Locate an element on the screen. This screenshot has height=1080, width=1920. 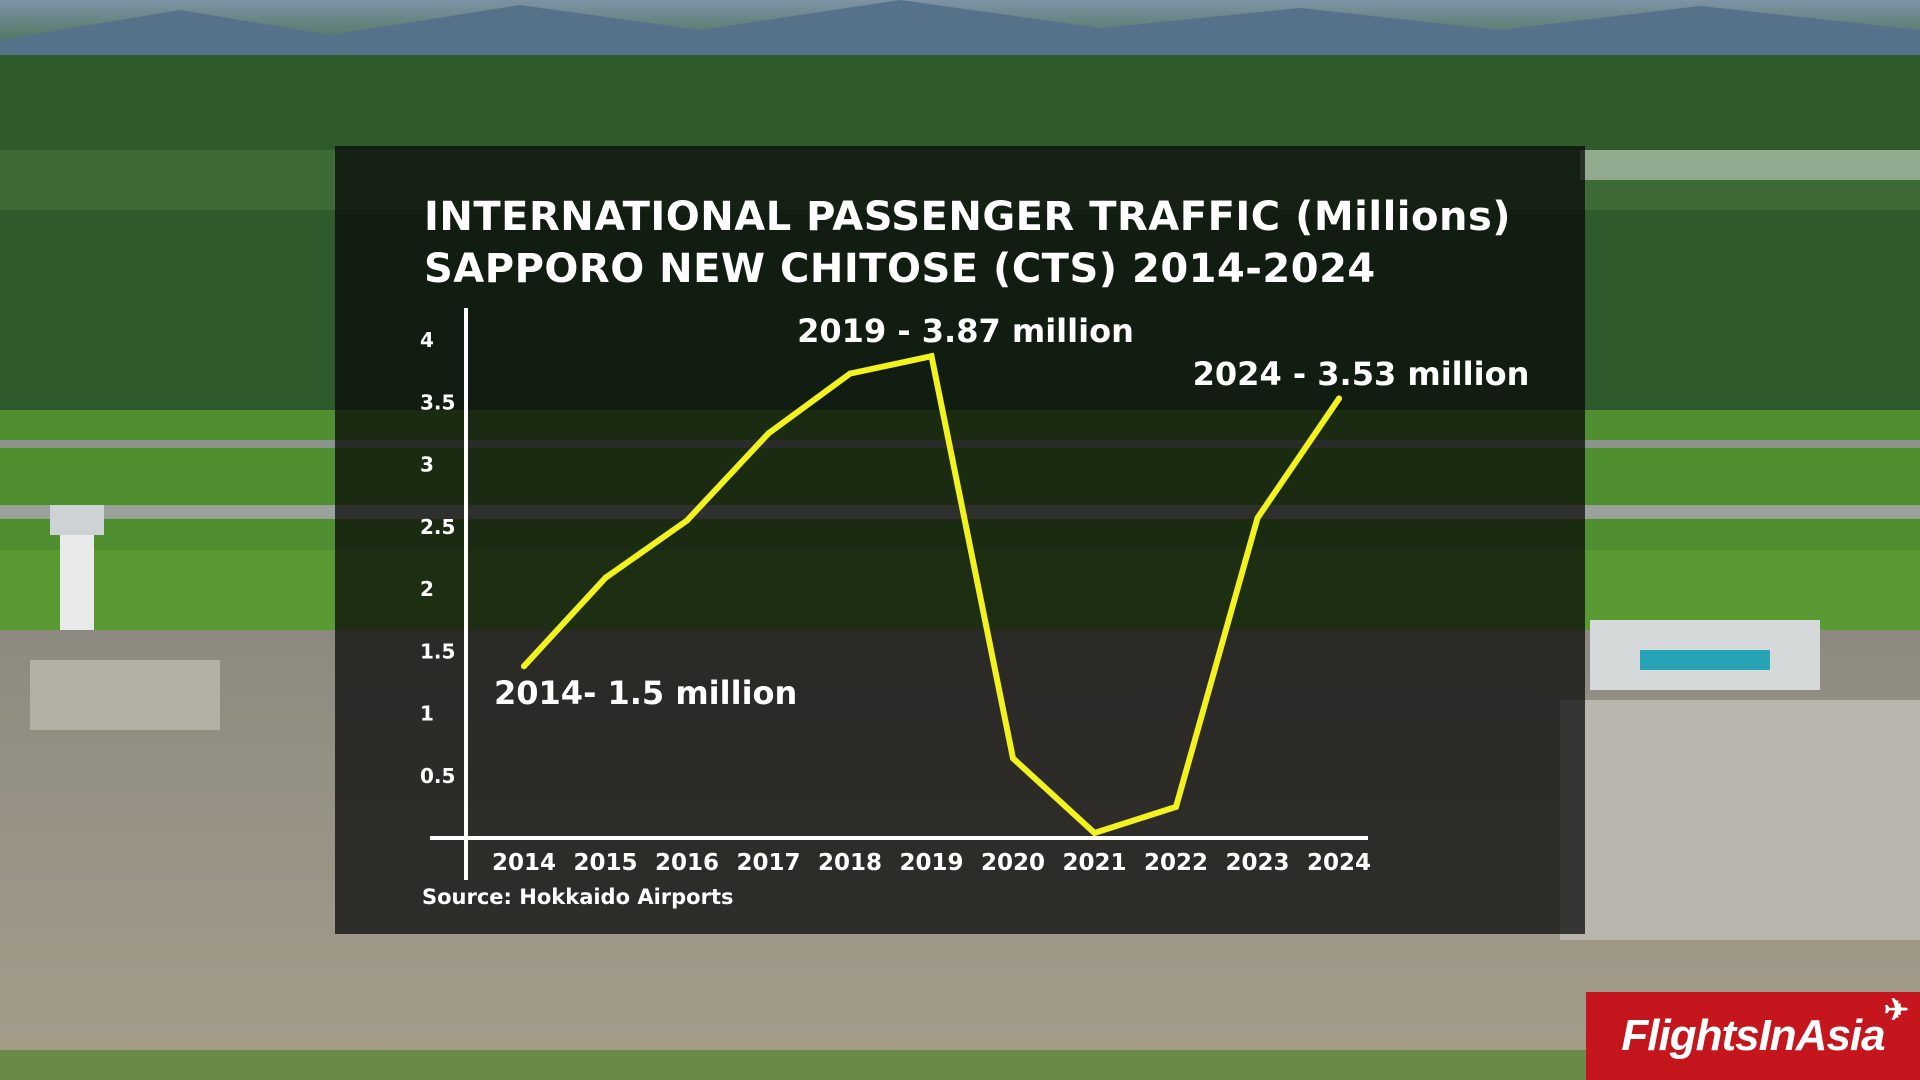
y-tick-label: 0.5 is located at coordinates (437, 776).